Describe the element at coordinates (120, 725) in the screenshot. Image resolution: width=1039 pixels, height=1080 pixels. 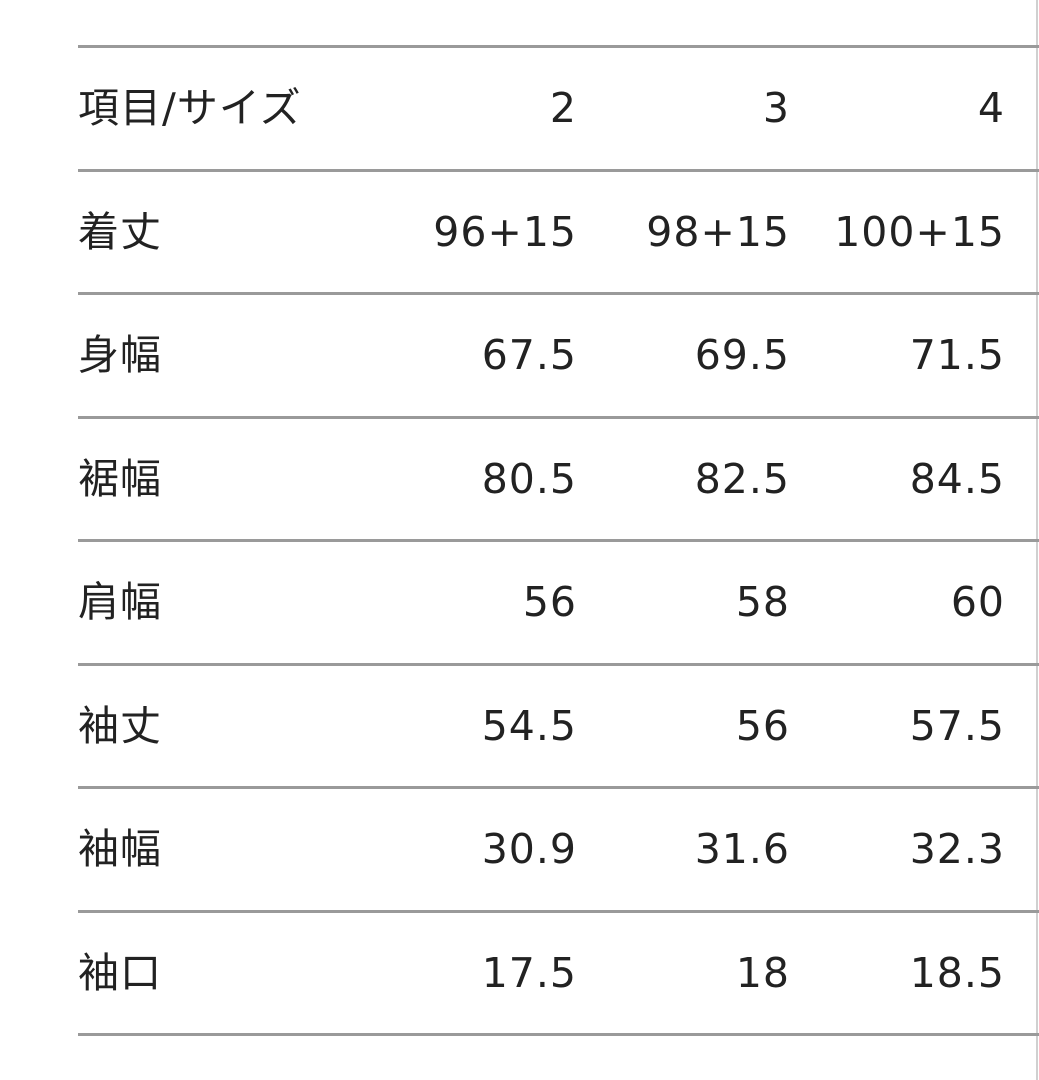
I see `row-label: 袖丈` at that location.